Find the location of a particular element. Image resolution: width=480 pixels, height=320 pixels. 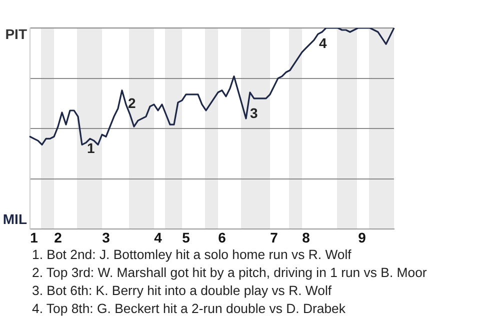

text: 4. Top 8th: G. Beckert hit a 2-run double vs D. Drabek is located at coordinates (189, 309).